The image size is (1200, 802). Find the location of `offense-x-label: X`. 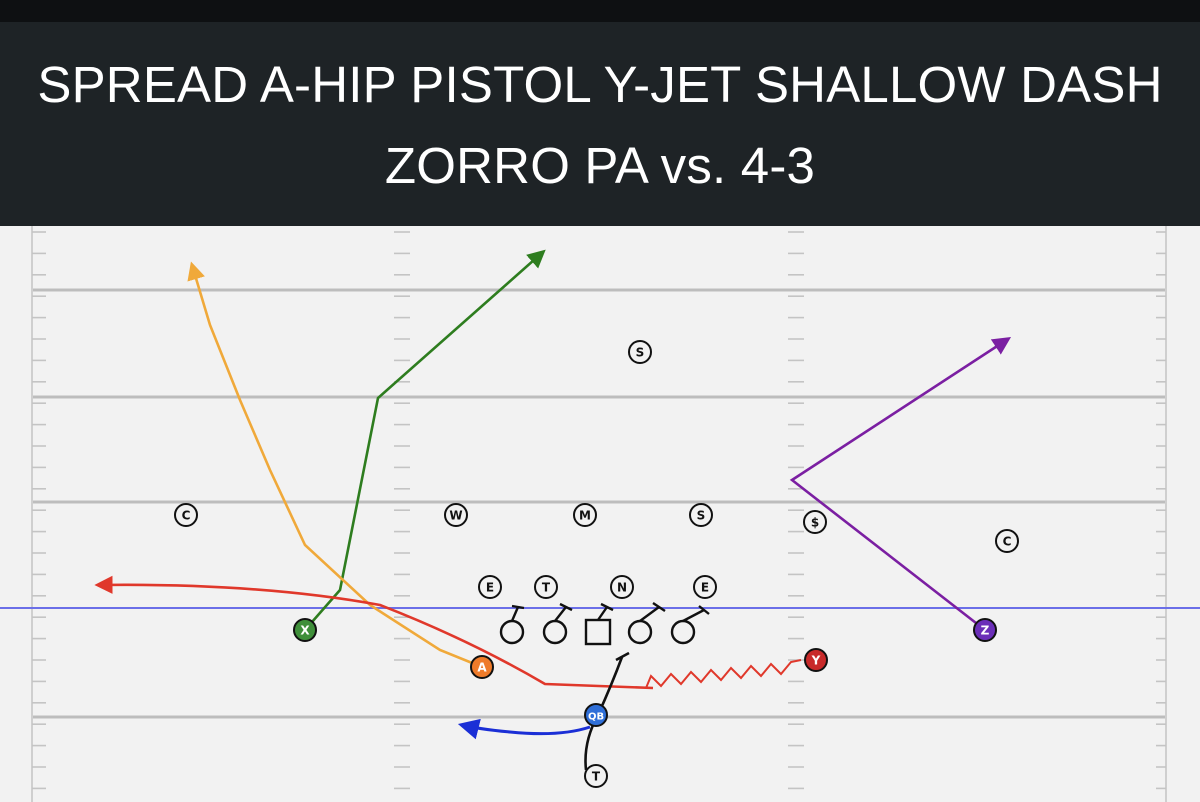

offense-x-label: X is located at coordinates (305, 631).